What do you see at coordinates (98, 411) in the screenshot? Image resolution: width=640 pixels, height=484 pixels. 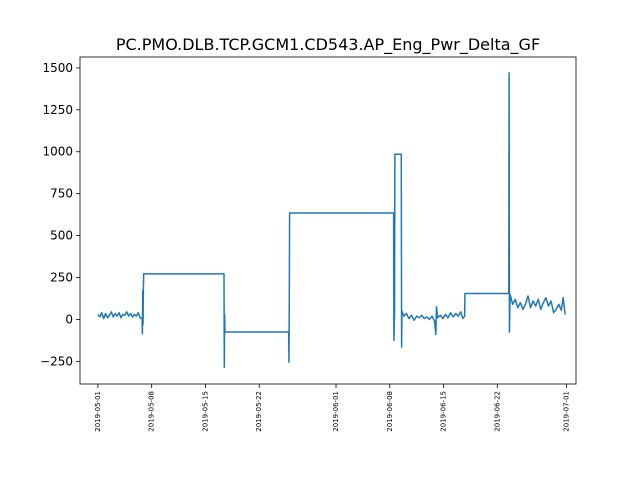 I see `x-tick-label: 2019-05-01` at bounding box center [98, 411].